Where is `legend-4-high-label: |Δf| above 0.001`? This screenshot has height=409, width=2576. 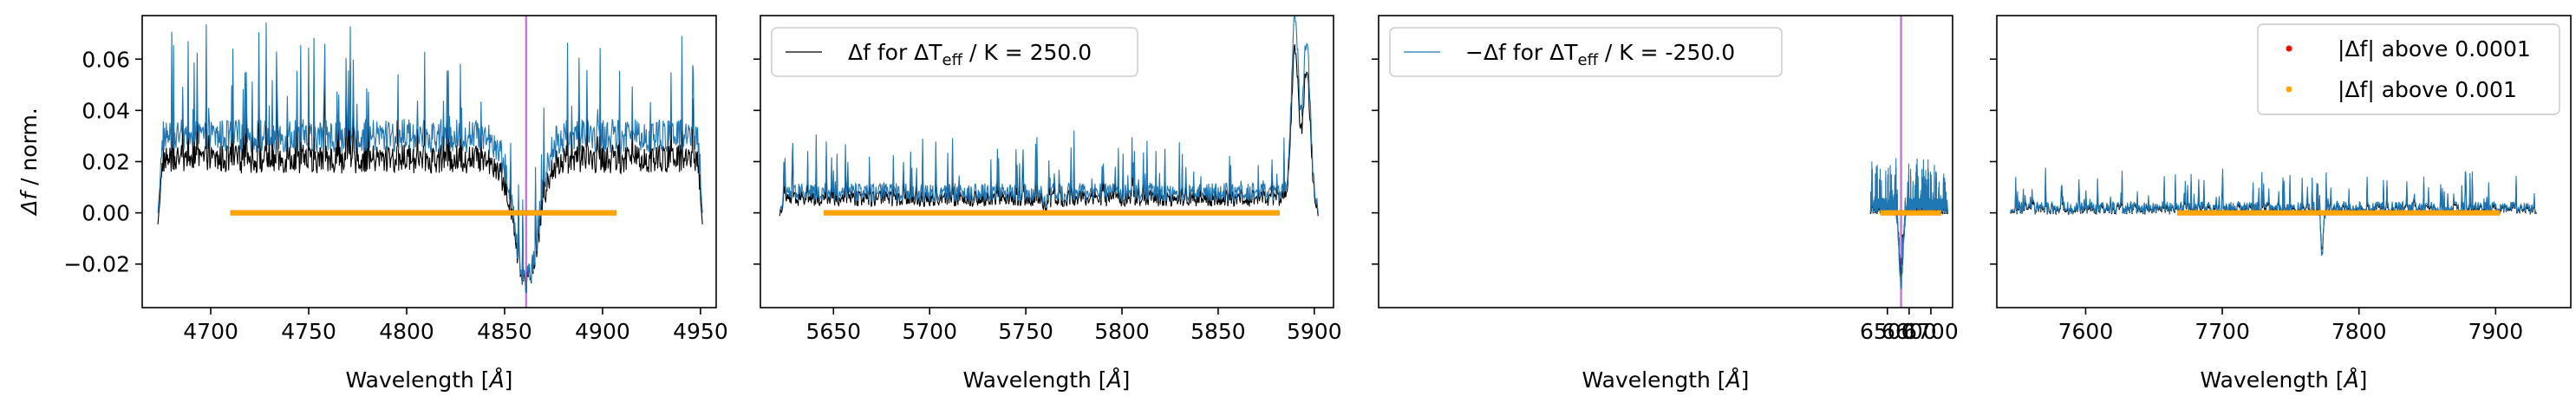
legend-4-high-label: |Δf| above 0.001 is located at coordinates (2427, 89).